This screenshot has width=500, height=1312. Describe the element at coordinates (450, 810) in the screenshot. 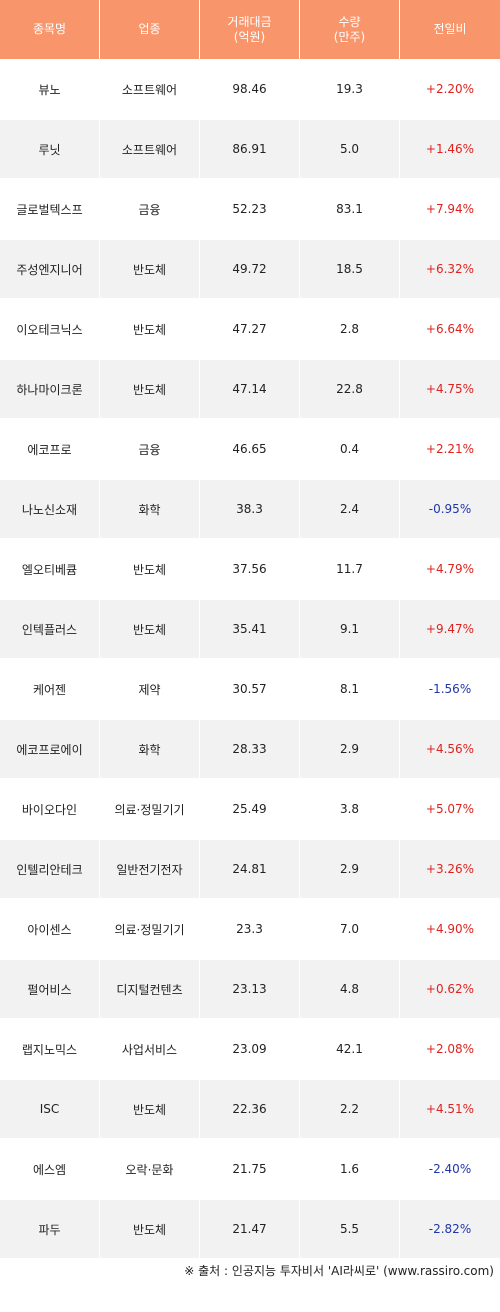

I see `change-cell: +5.07%` at that location.